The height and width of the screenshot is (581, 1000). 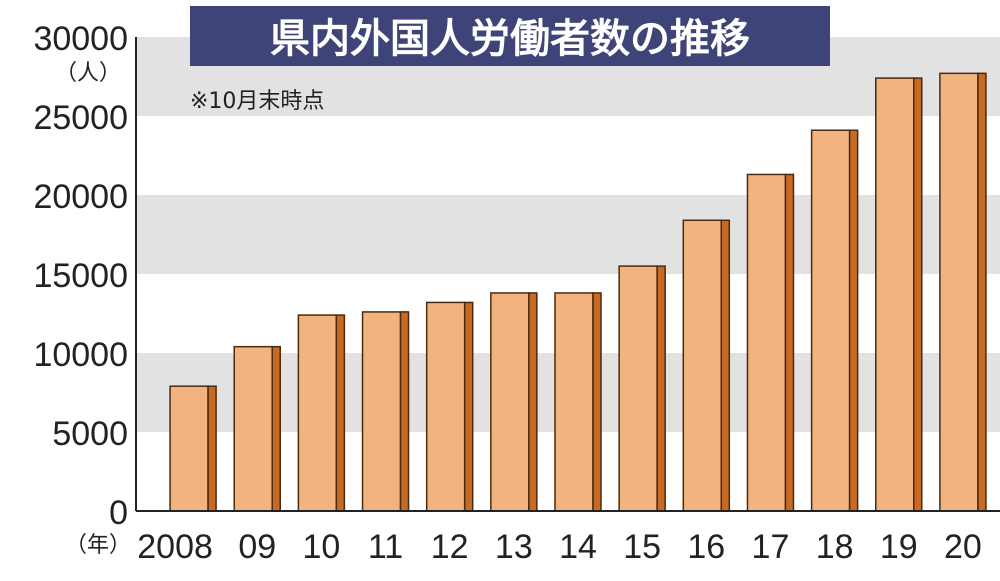 I want to click on title-banner, so click(x=510, y=36).